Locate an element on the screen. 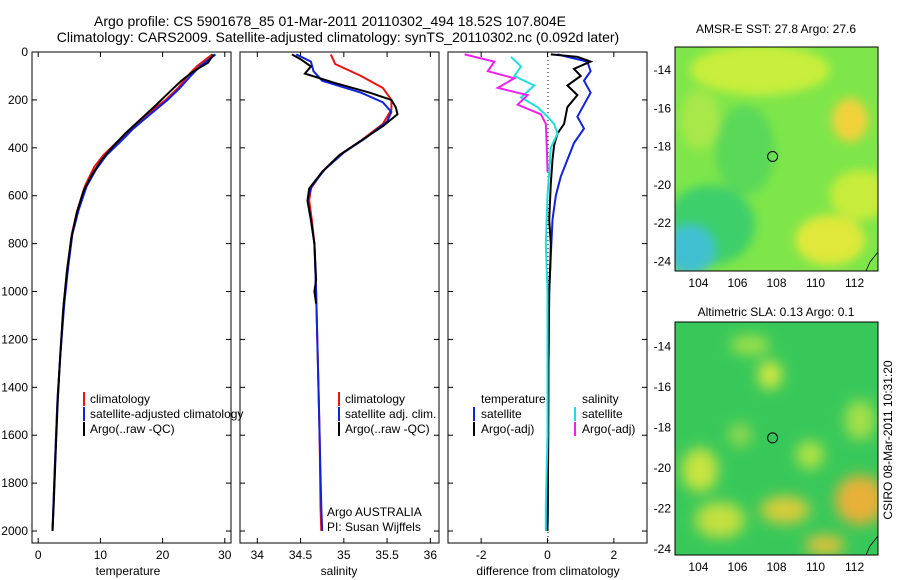 Image resolution: width=900 pixels, height=580 pixels. x-tick-label: 10 is located at coordinates (101, 555).